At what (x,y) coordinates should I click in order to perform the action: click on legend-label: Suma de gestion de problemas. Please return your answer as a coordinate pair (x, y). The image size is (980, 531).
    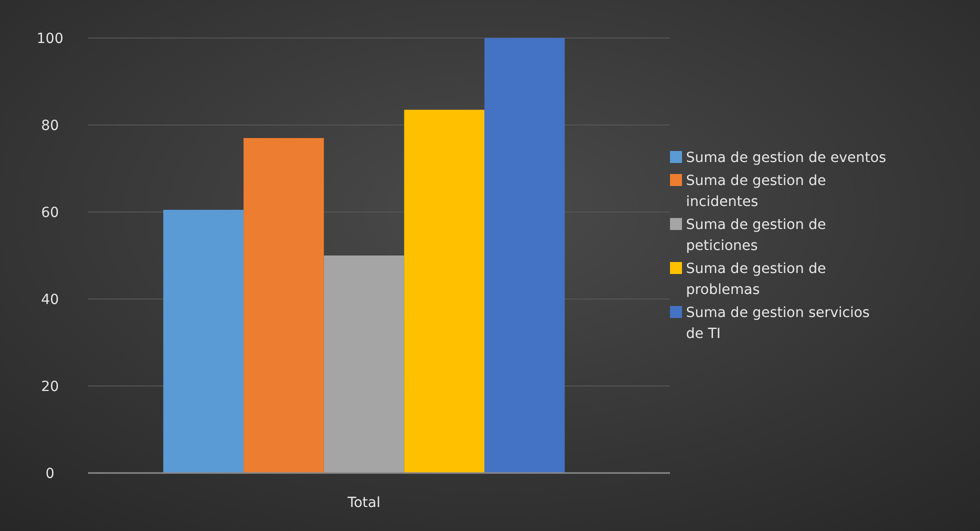
    Looking at the image, I should click on (756, 279).